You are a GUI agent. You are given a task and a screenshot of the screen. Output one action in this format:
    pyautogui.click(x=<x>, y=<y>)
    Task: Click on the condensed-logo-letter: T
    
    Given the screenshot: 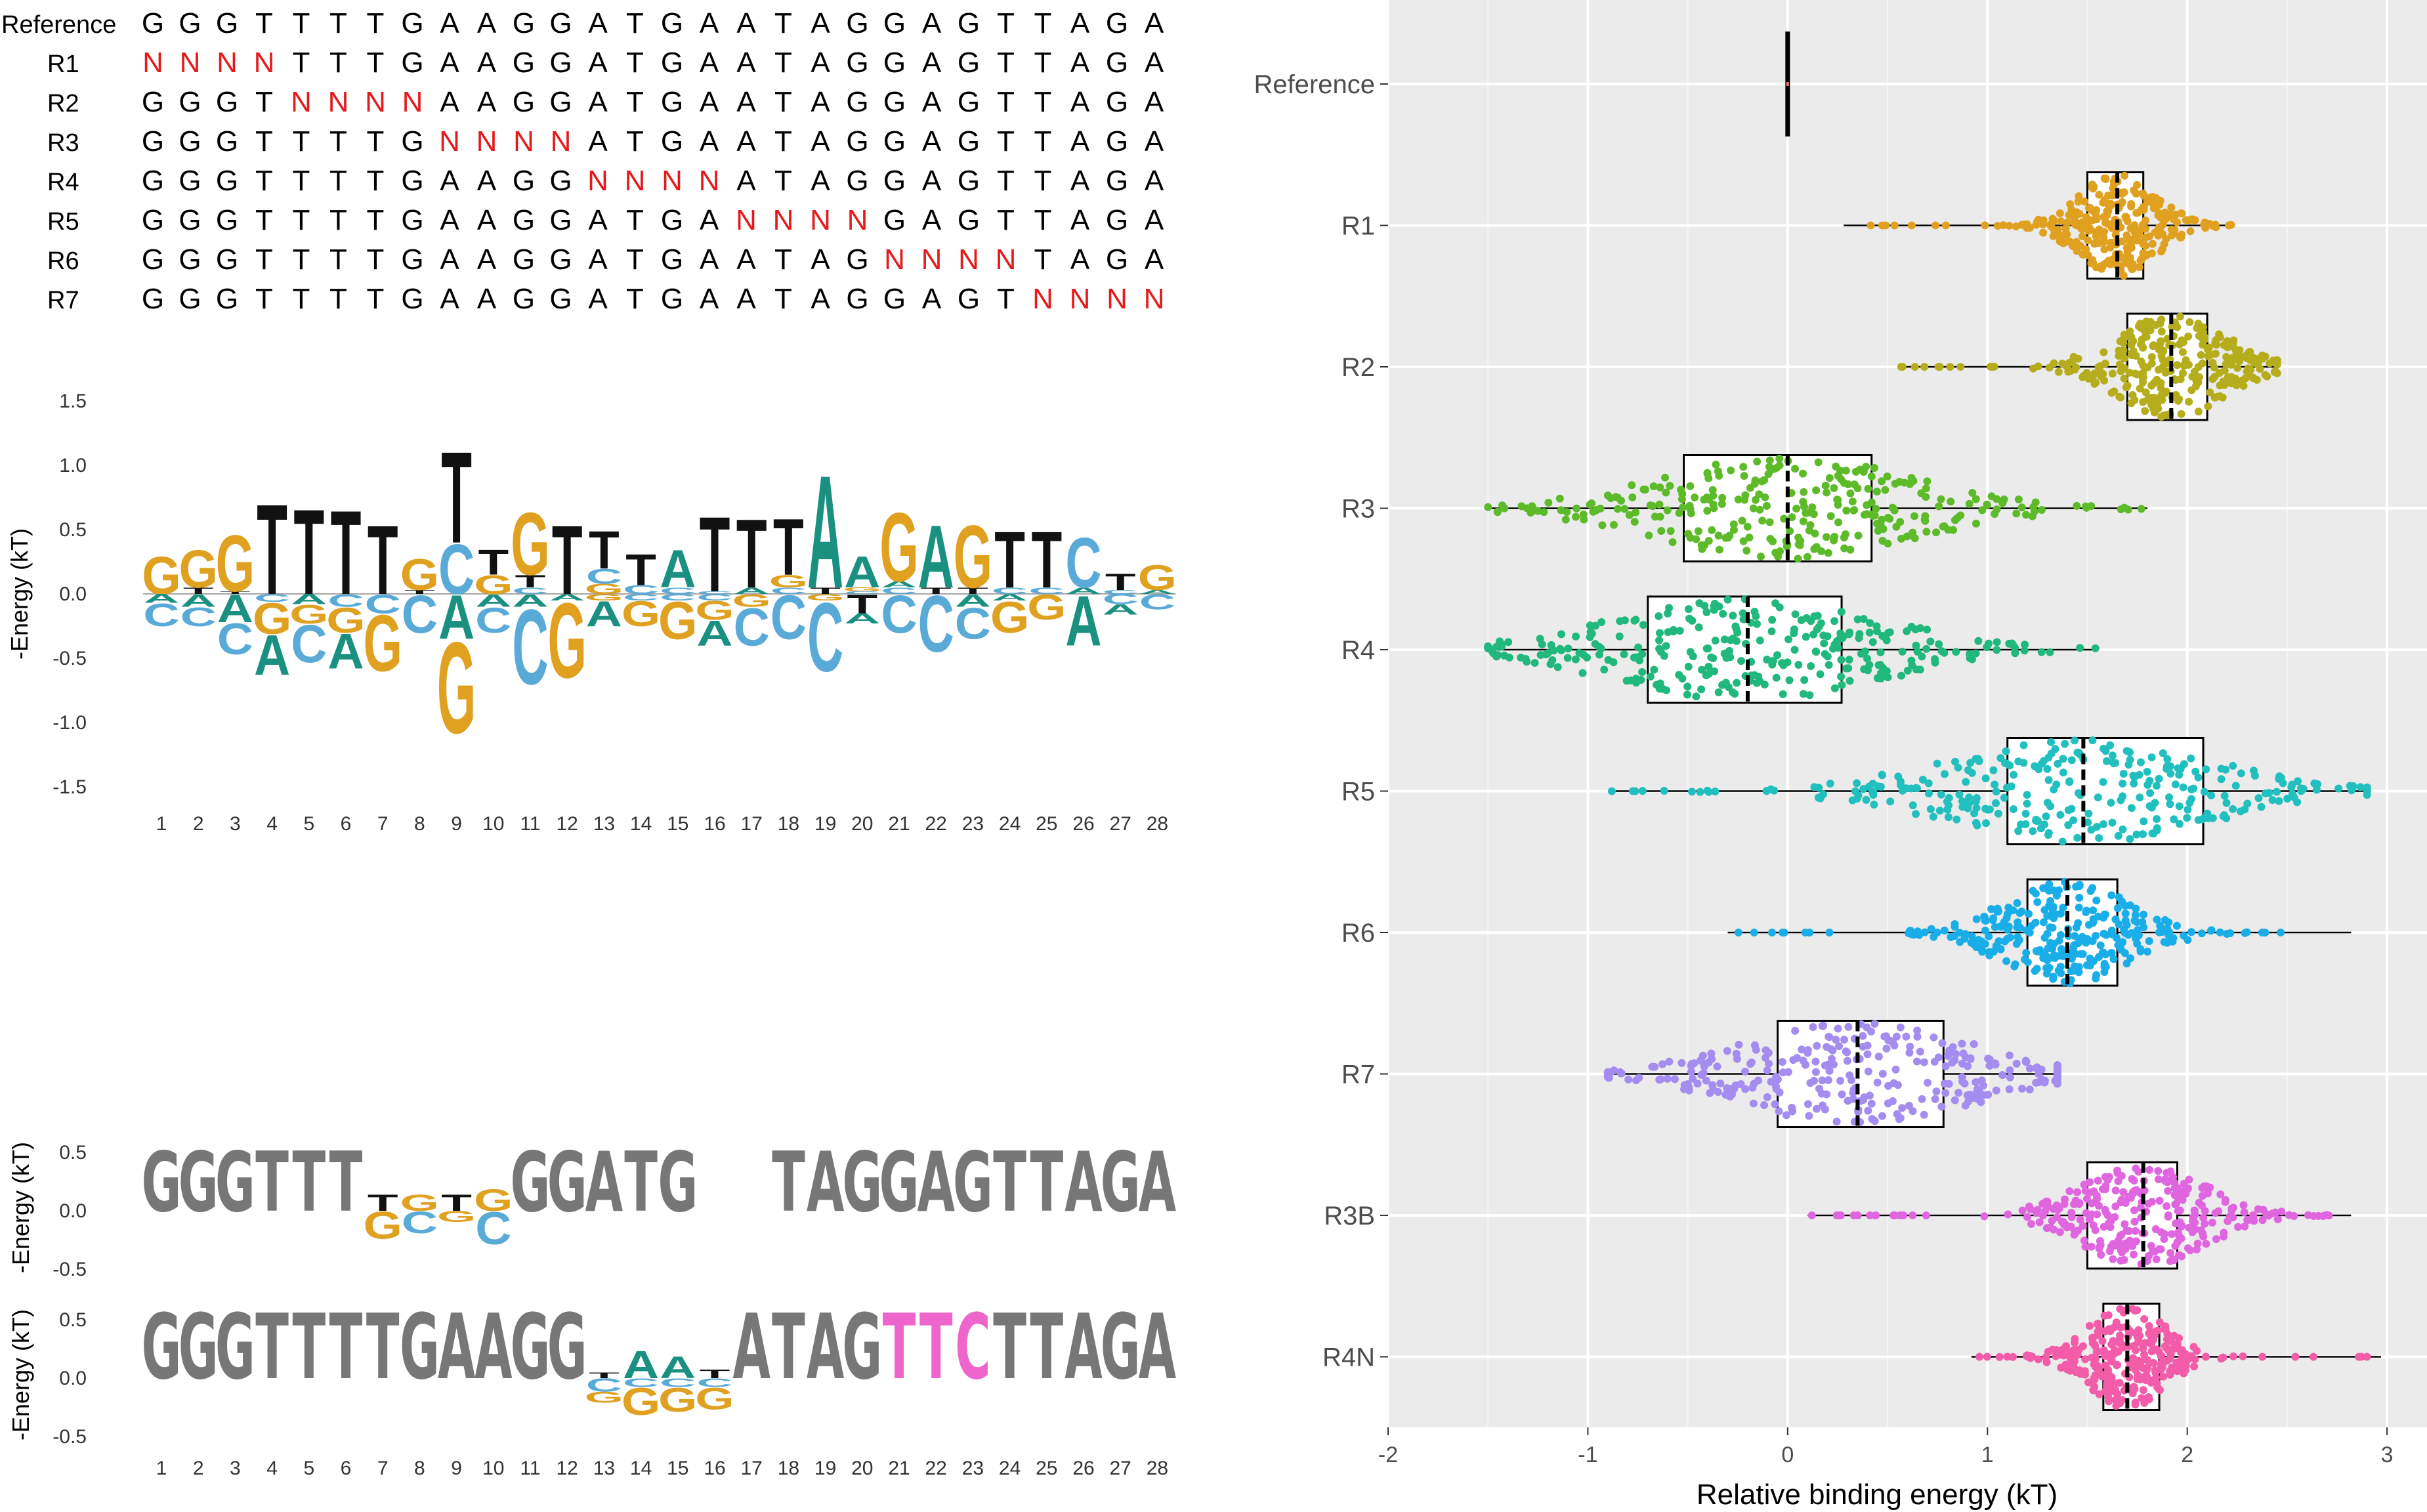 What is the action you would take?
    pyautogui.click(x=605, y=1375)
    